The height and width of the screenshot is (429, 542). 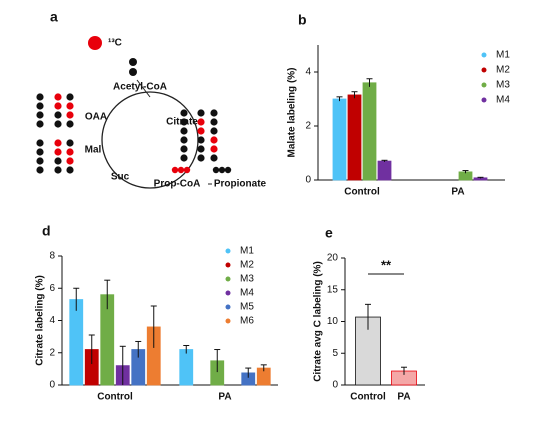 What do you see at coordinates (240, 184) in the screenshot?
I see `node-label: Propionate` at bounding box center [240, 184].